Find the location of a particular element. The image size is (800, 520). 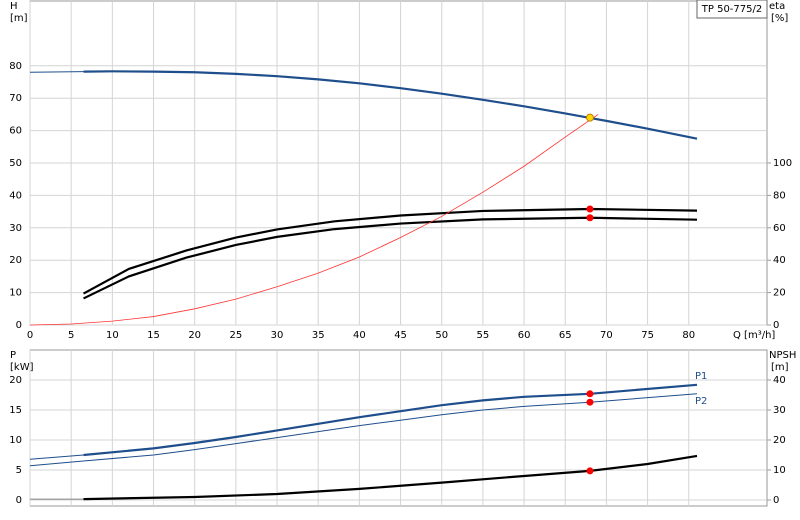

y2-tick-label: 100 is located at coordinates (782, 163).